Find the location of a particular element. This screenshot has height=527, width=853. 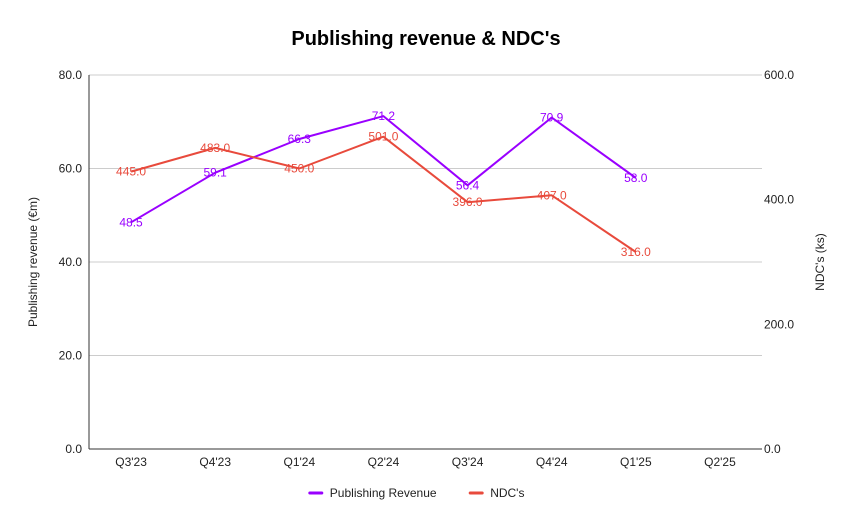

data-label: 70.9 is located at coordinates (552, 118).